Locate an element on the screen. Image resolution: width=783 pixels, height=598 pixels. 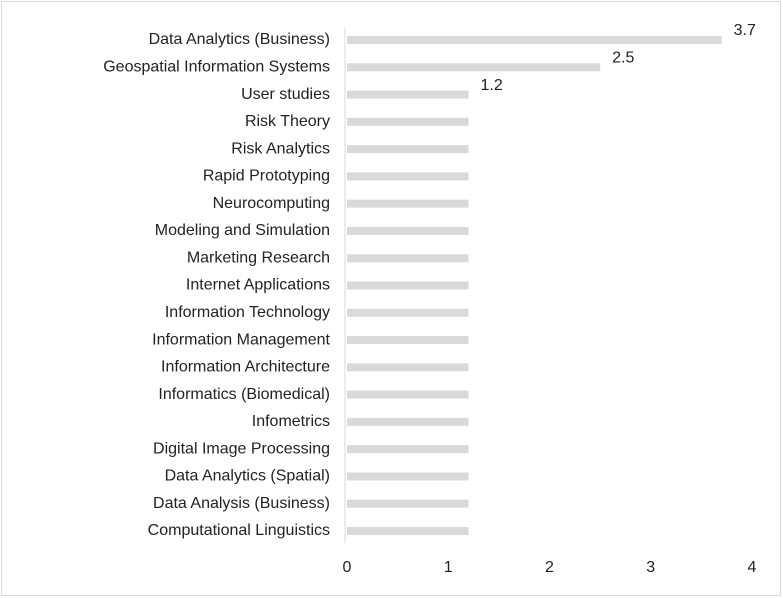
y-tick-label: Data Analytics (Business) is located at coordinates (239, 39).